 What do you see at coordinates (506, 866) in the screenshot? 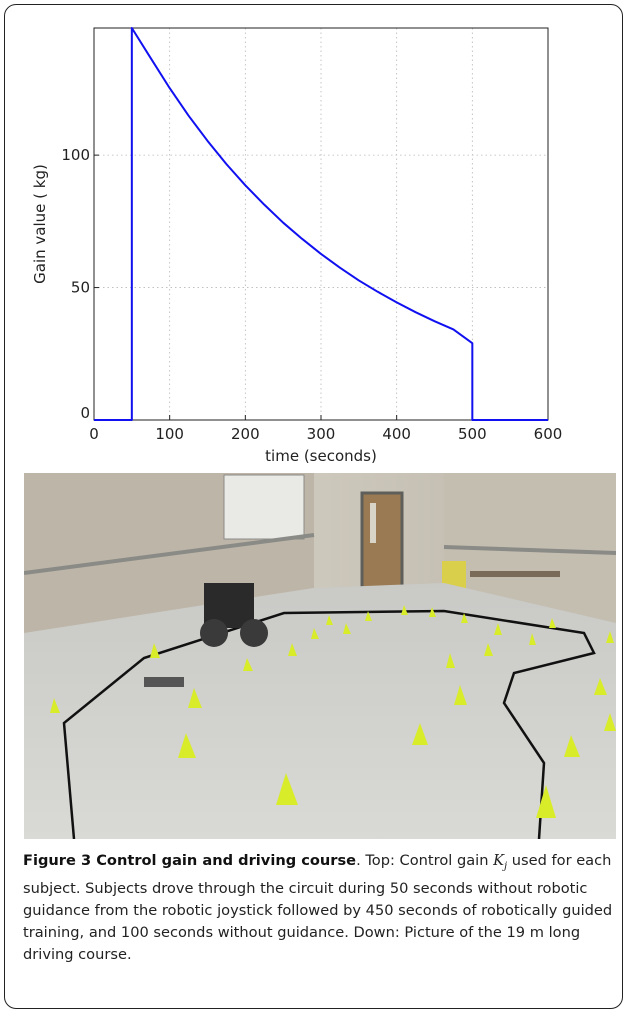
I see `gain-subscript: j` at bounding box center [506, 866].